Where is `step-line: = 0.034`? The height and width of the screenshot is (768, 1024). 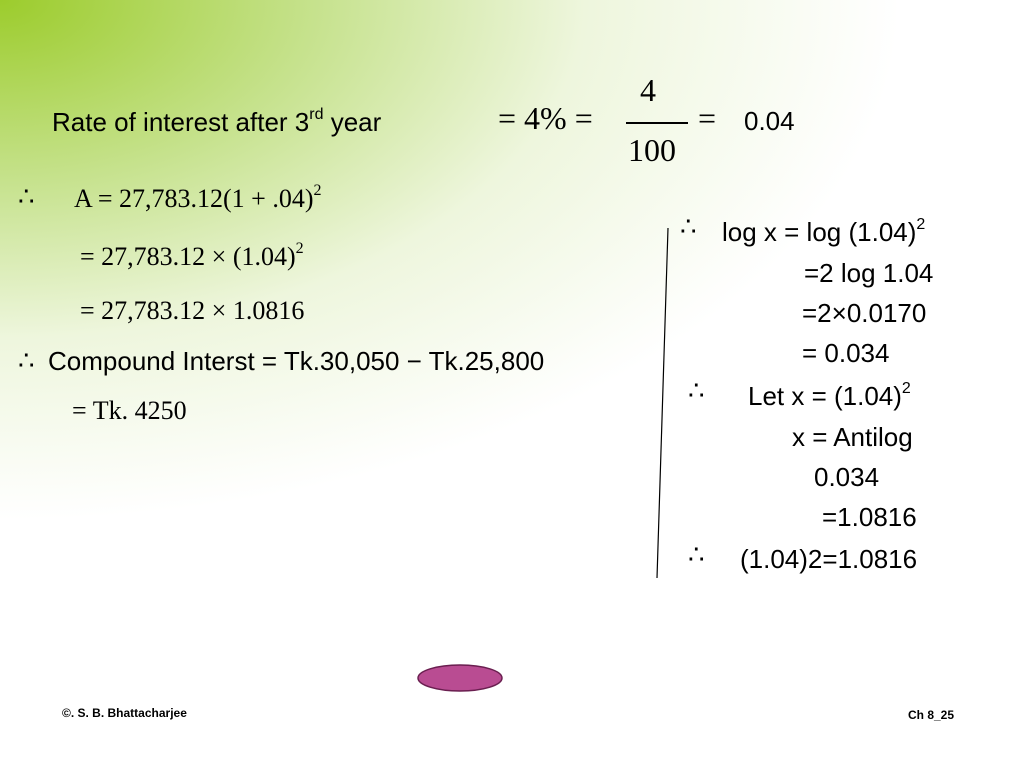
step-line: = 0.034 is located at coordinates (845, 353).